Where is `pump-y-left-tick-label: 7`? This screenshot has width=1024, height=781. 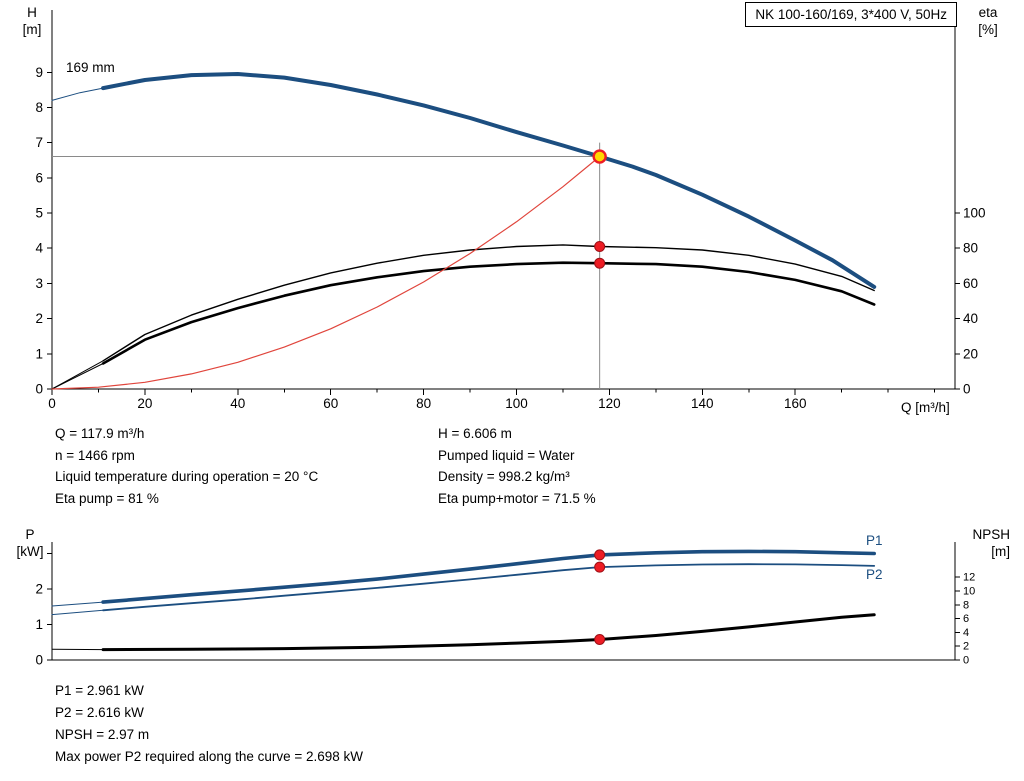
pump-y-left-tick-label: 7 is located at coordinates (39, 142).